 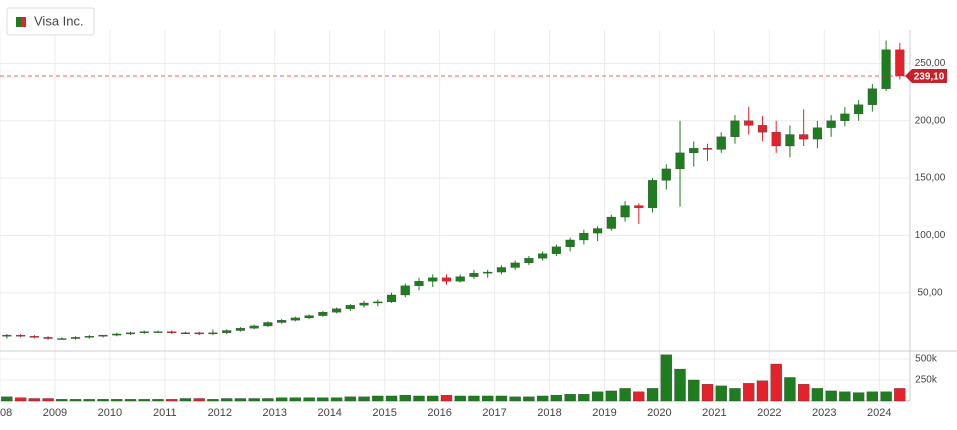 What do you see at coordinates (549, 413) in the screenshot?
I see `x-tick-label: 2018` at bounding box center [549, 413].